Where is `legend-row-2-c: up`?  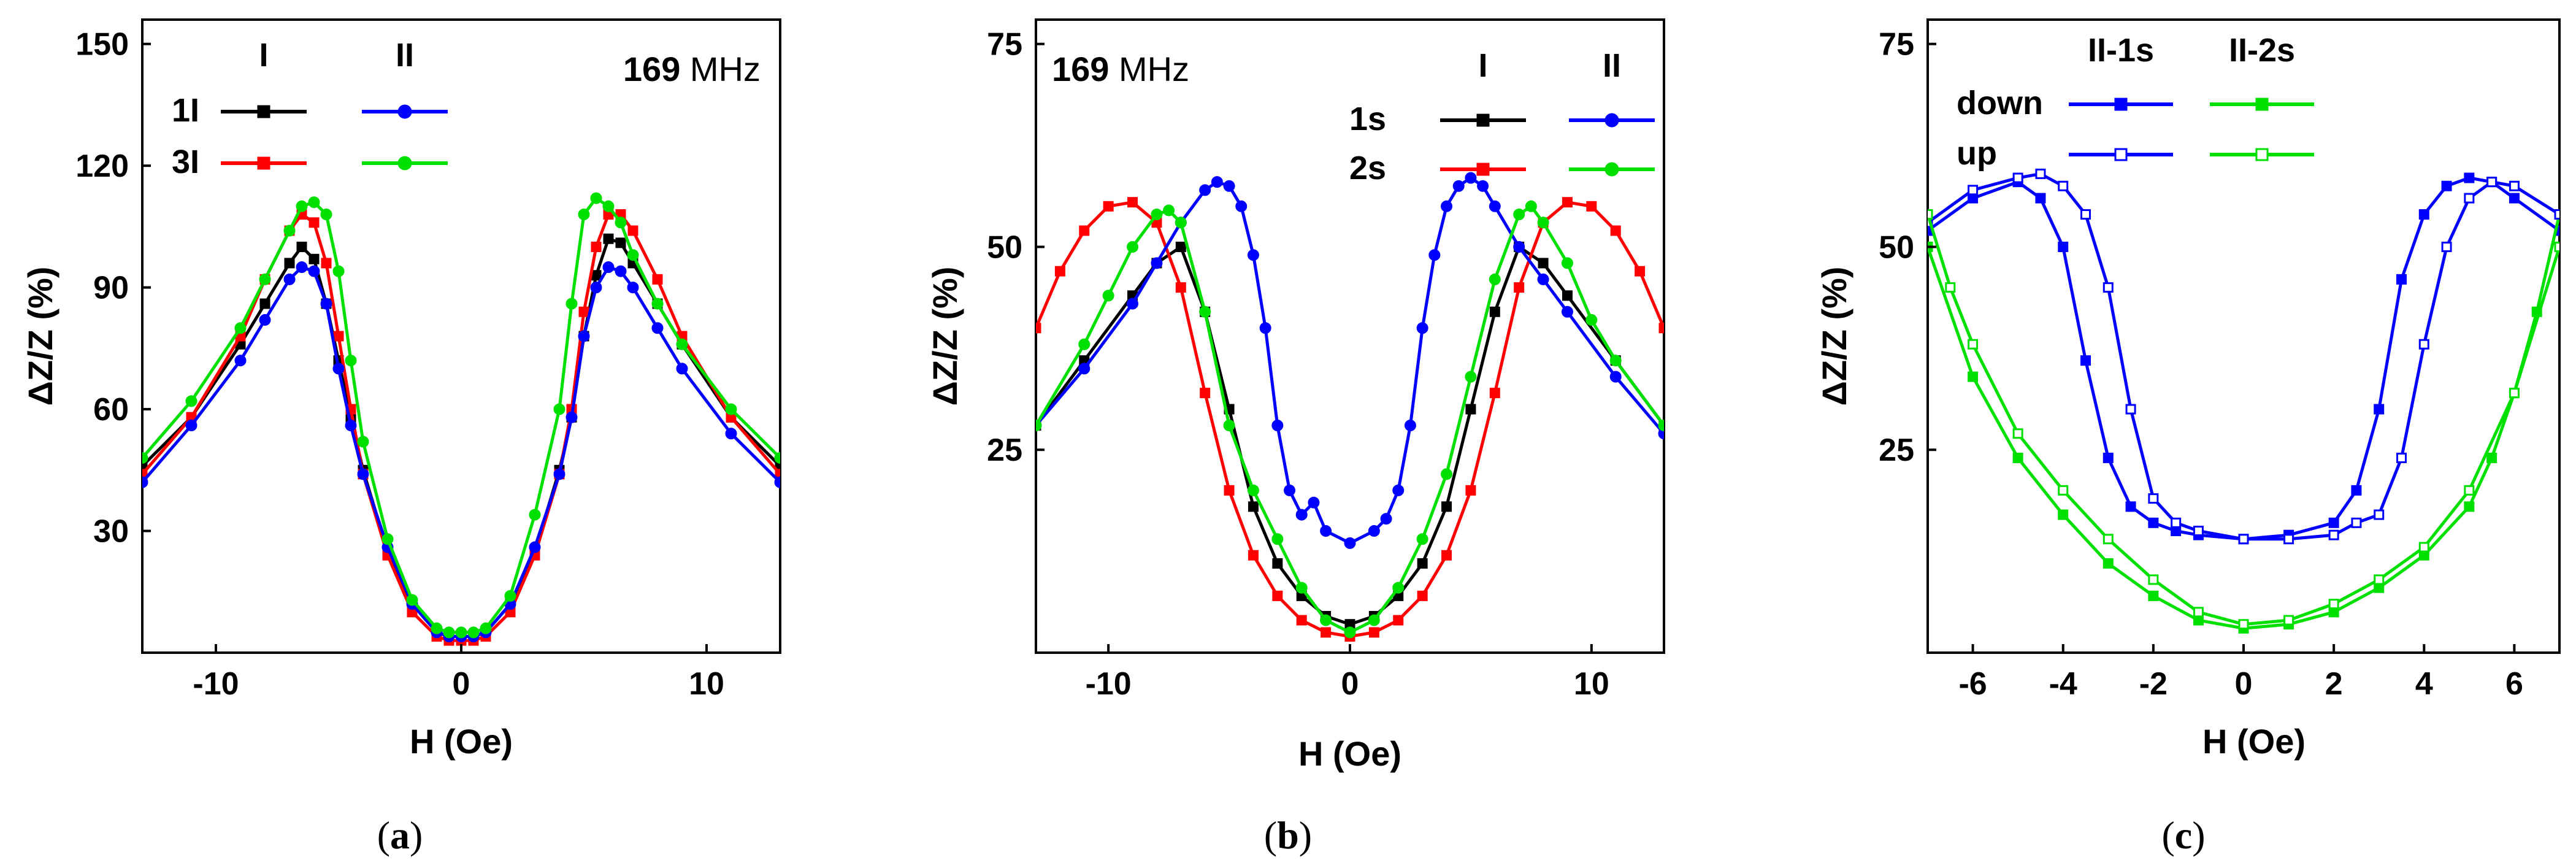
legend-row-2-c: up is located at coordinates (1977, 153).